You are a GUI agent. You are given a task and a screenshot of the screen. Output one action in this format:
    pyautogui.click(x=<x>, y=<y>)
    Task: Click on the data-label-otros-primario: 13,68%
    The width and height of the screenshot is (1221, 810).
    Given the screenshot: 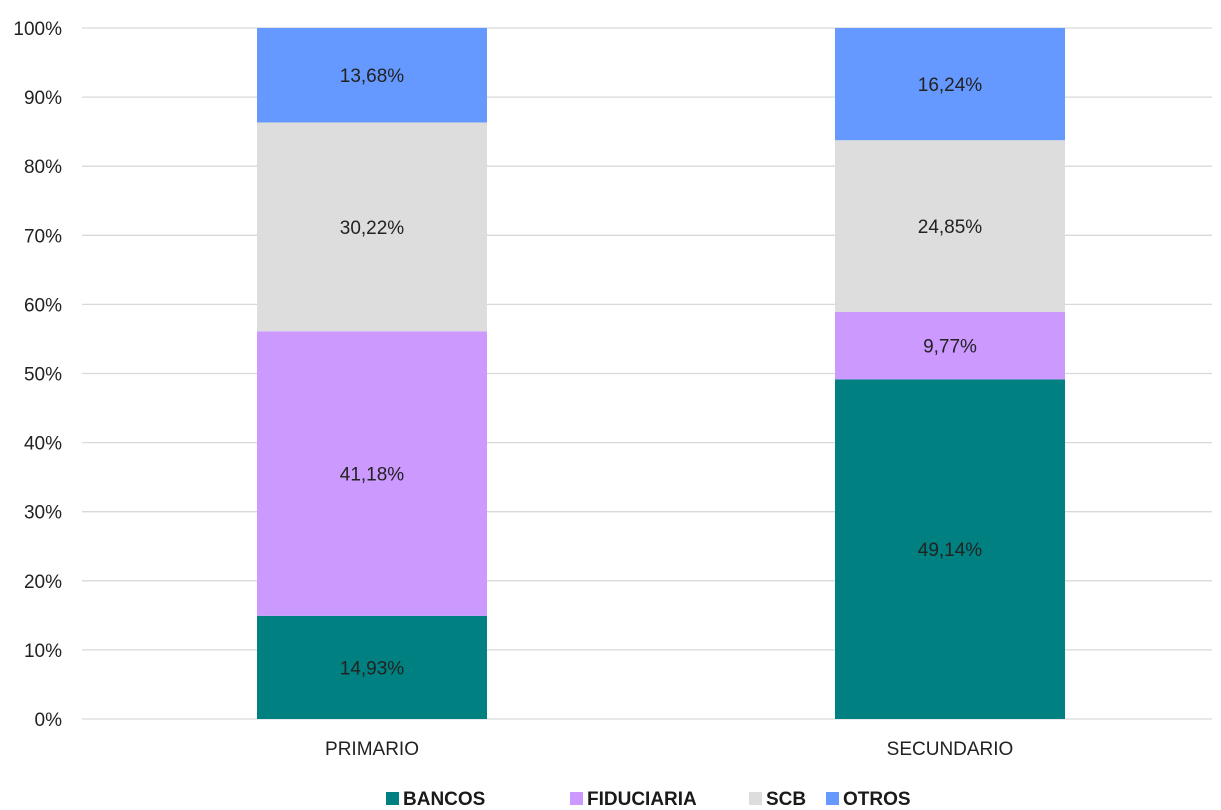 What is the action you would take?
    pyautogui.click(x=372, y=76)
    